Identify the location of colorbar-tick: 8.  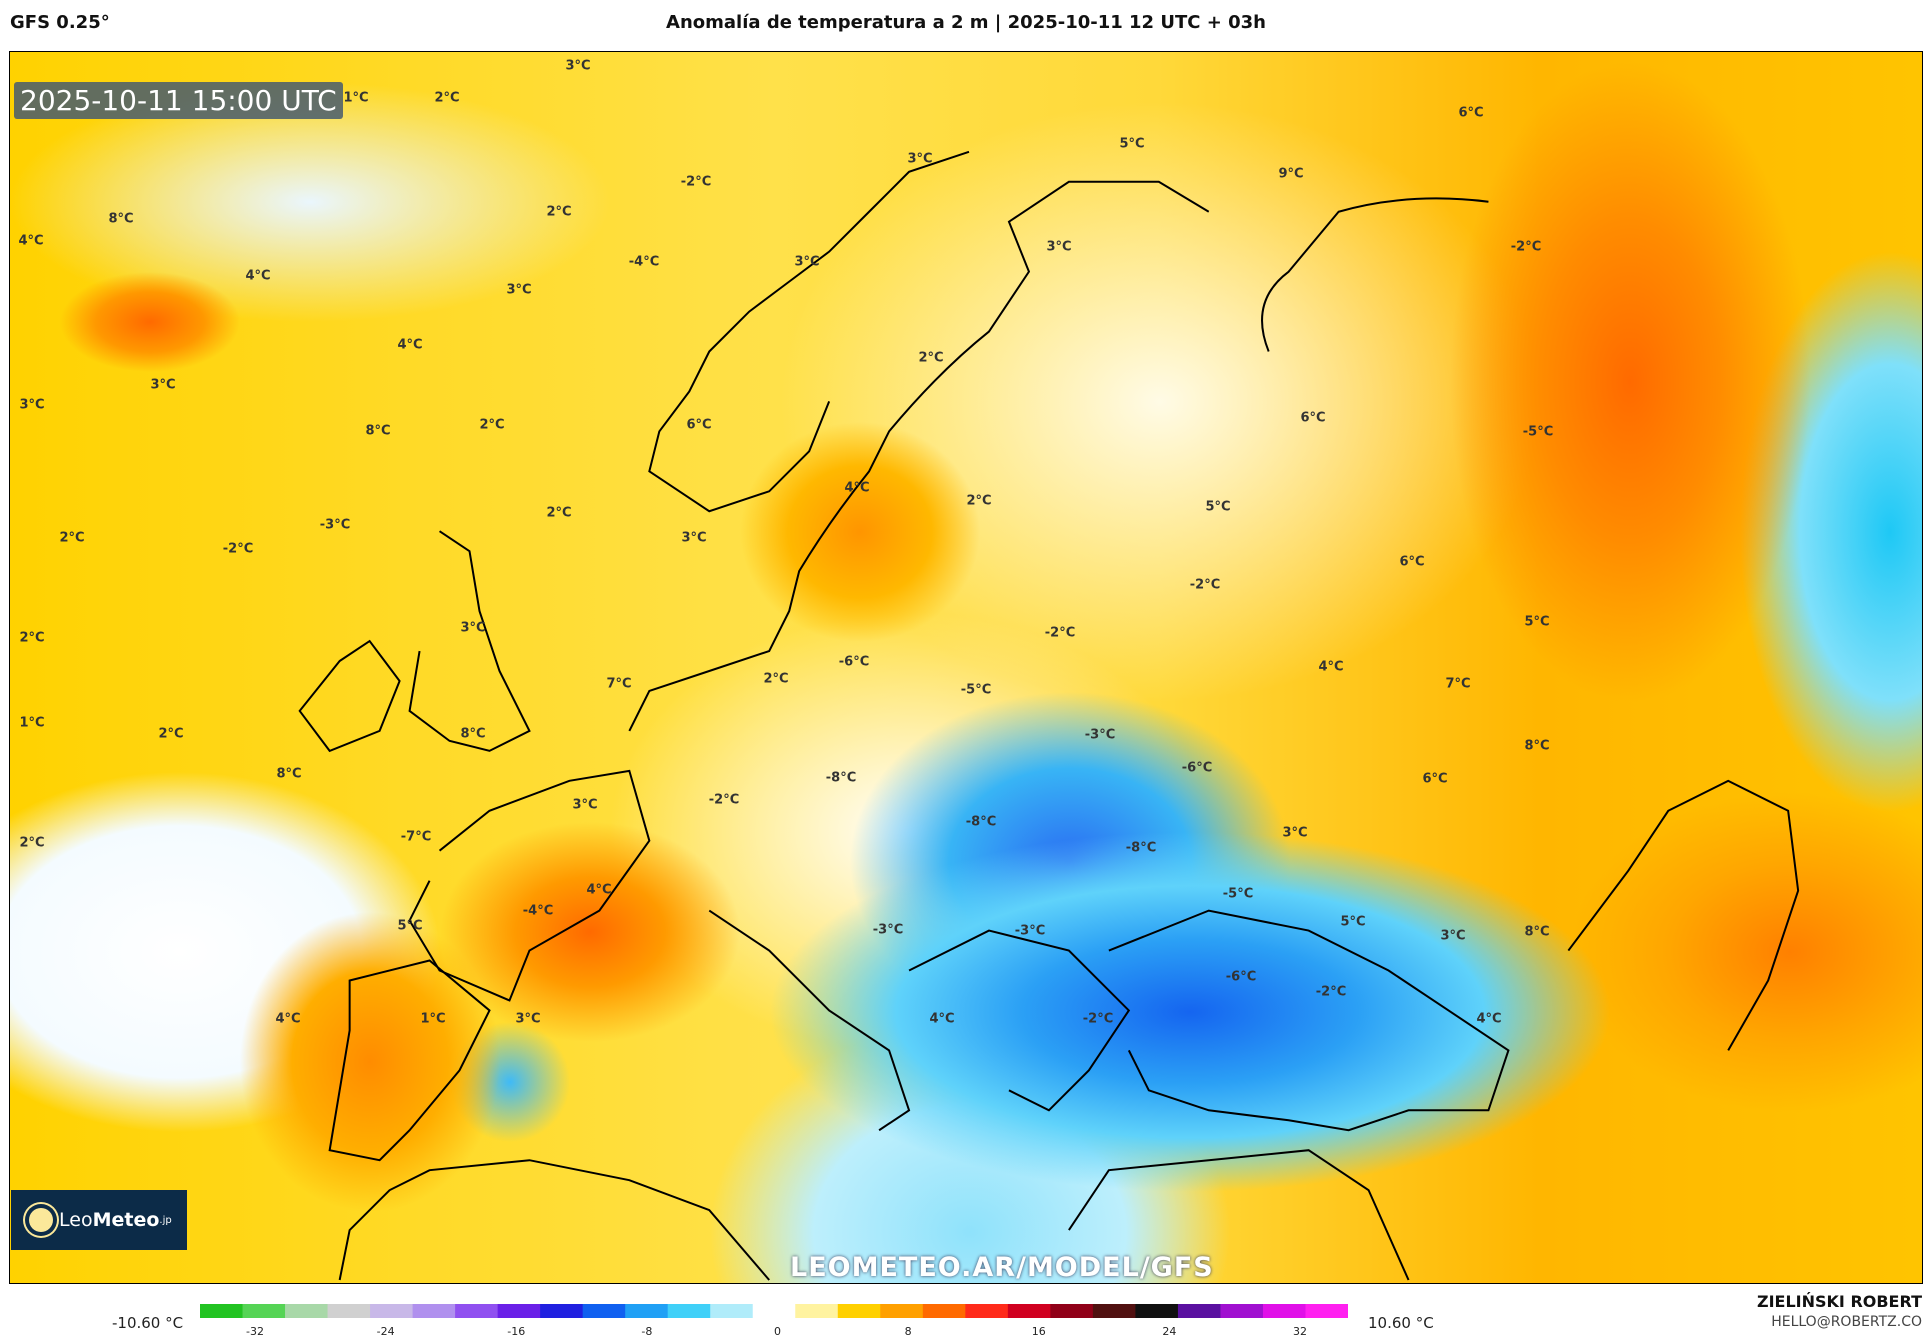
(908, 1331).